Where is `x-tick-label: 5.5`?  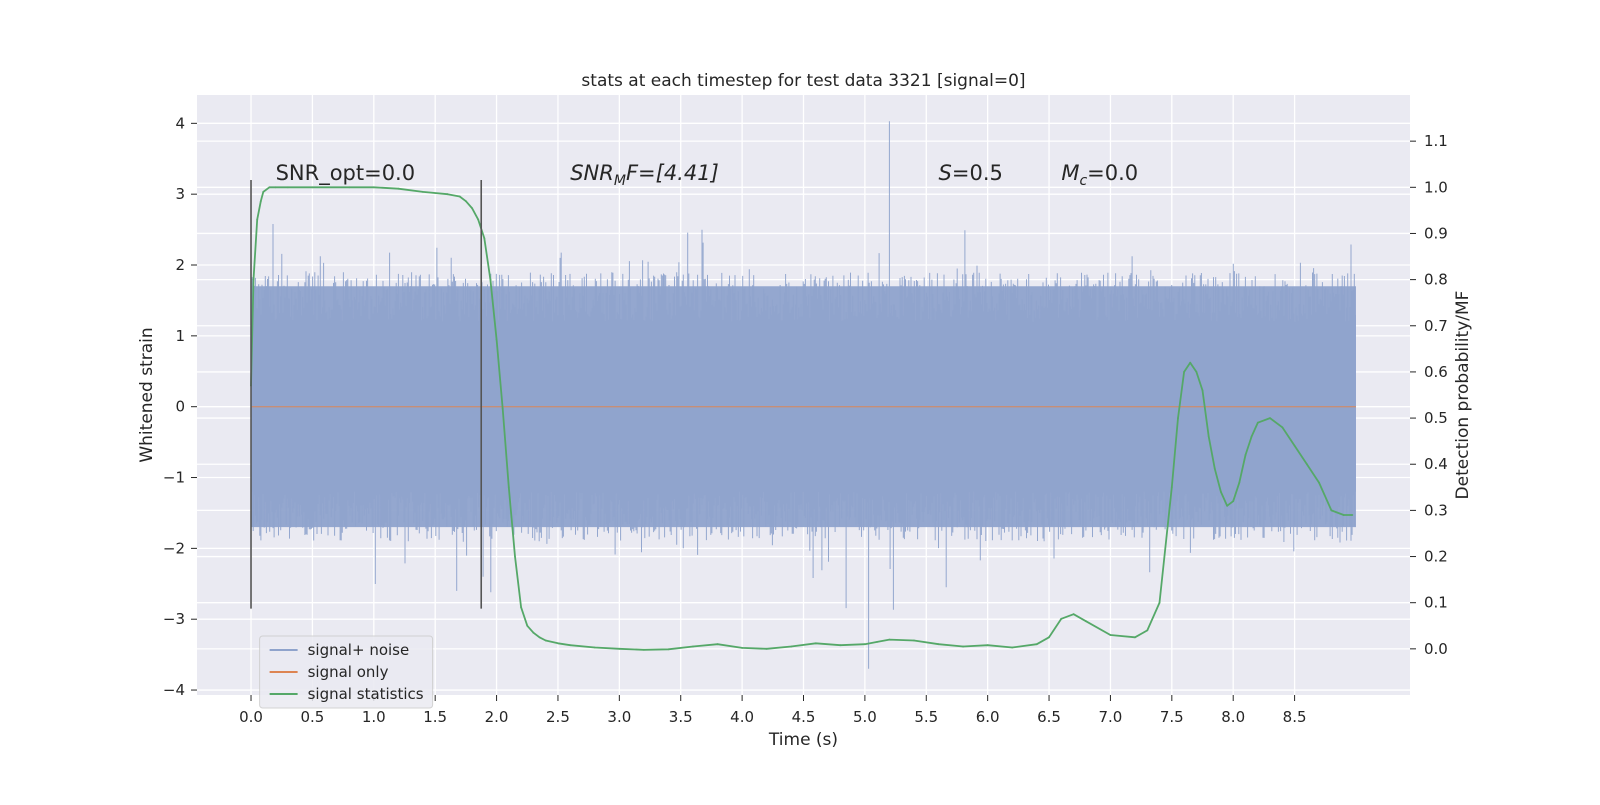 x-tick-label: 5.5 is located at coordinates (926, 717).